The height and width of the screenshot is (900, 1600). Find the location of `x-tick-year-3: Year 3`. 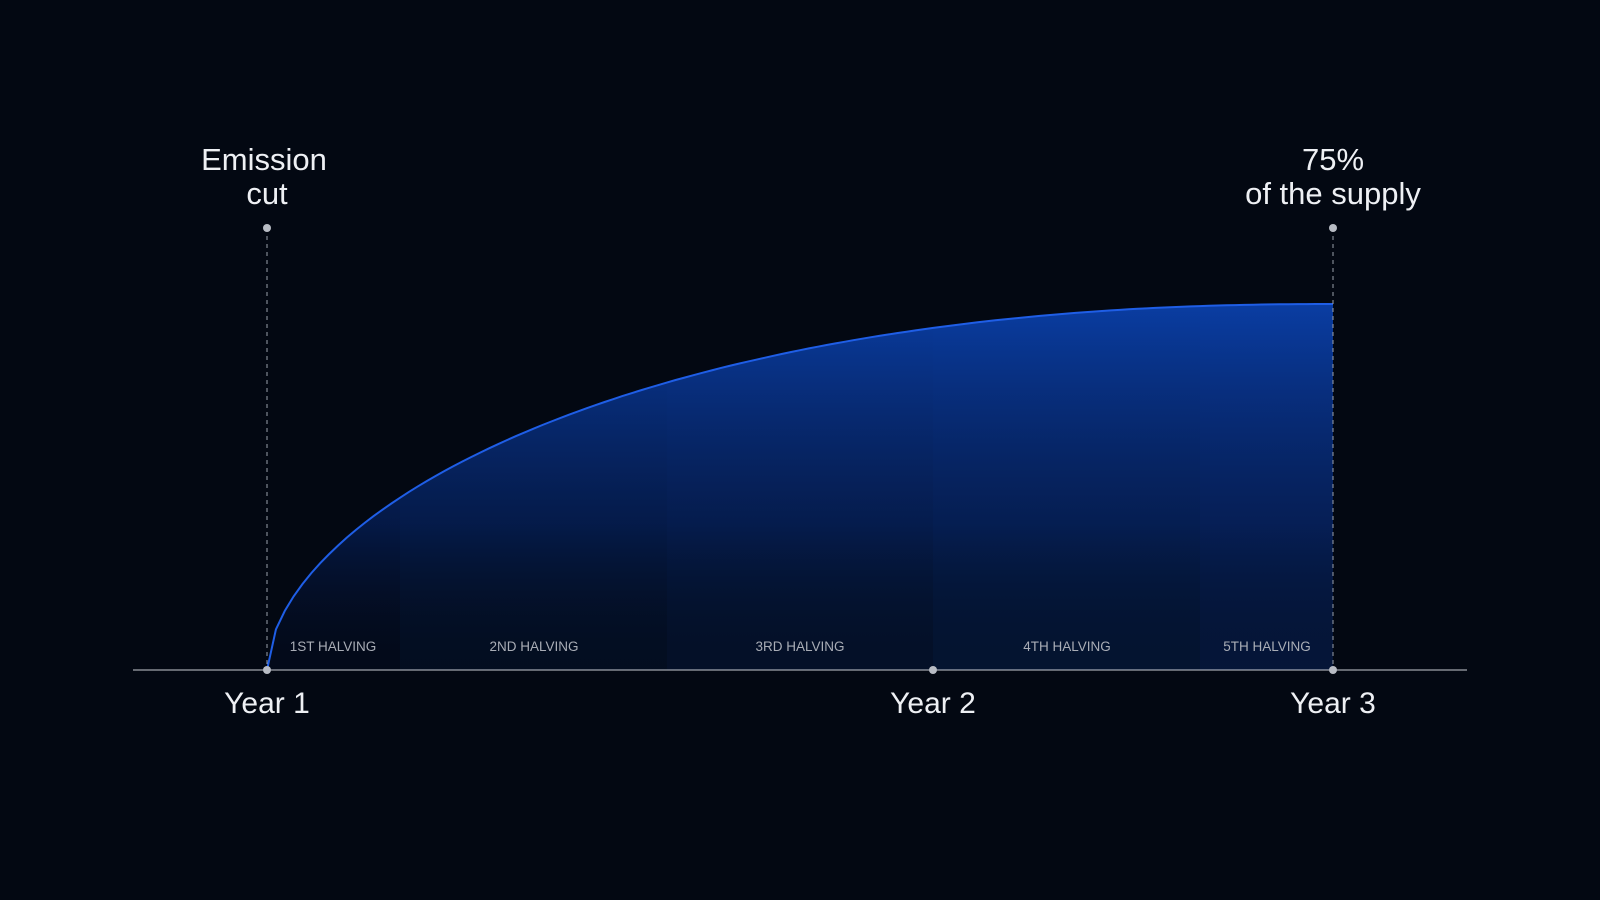

x-tick-year-3: Year 3 is located at coordinates (1333, 703).